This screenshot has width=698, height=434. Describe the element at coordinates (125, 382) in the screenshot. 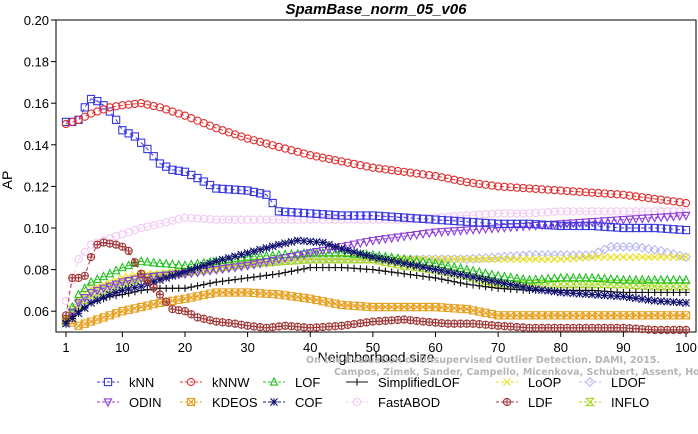

I see `legend-item-knn: kNN` at that location.